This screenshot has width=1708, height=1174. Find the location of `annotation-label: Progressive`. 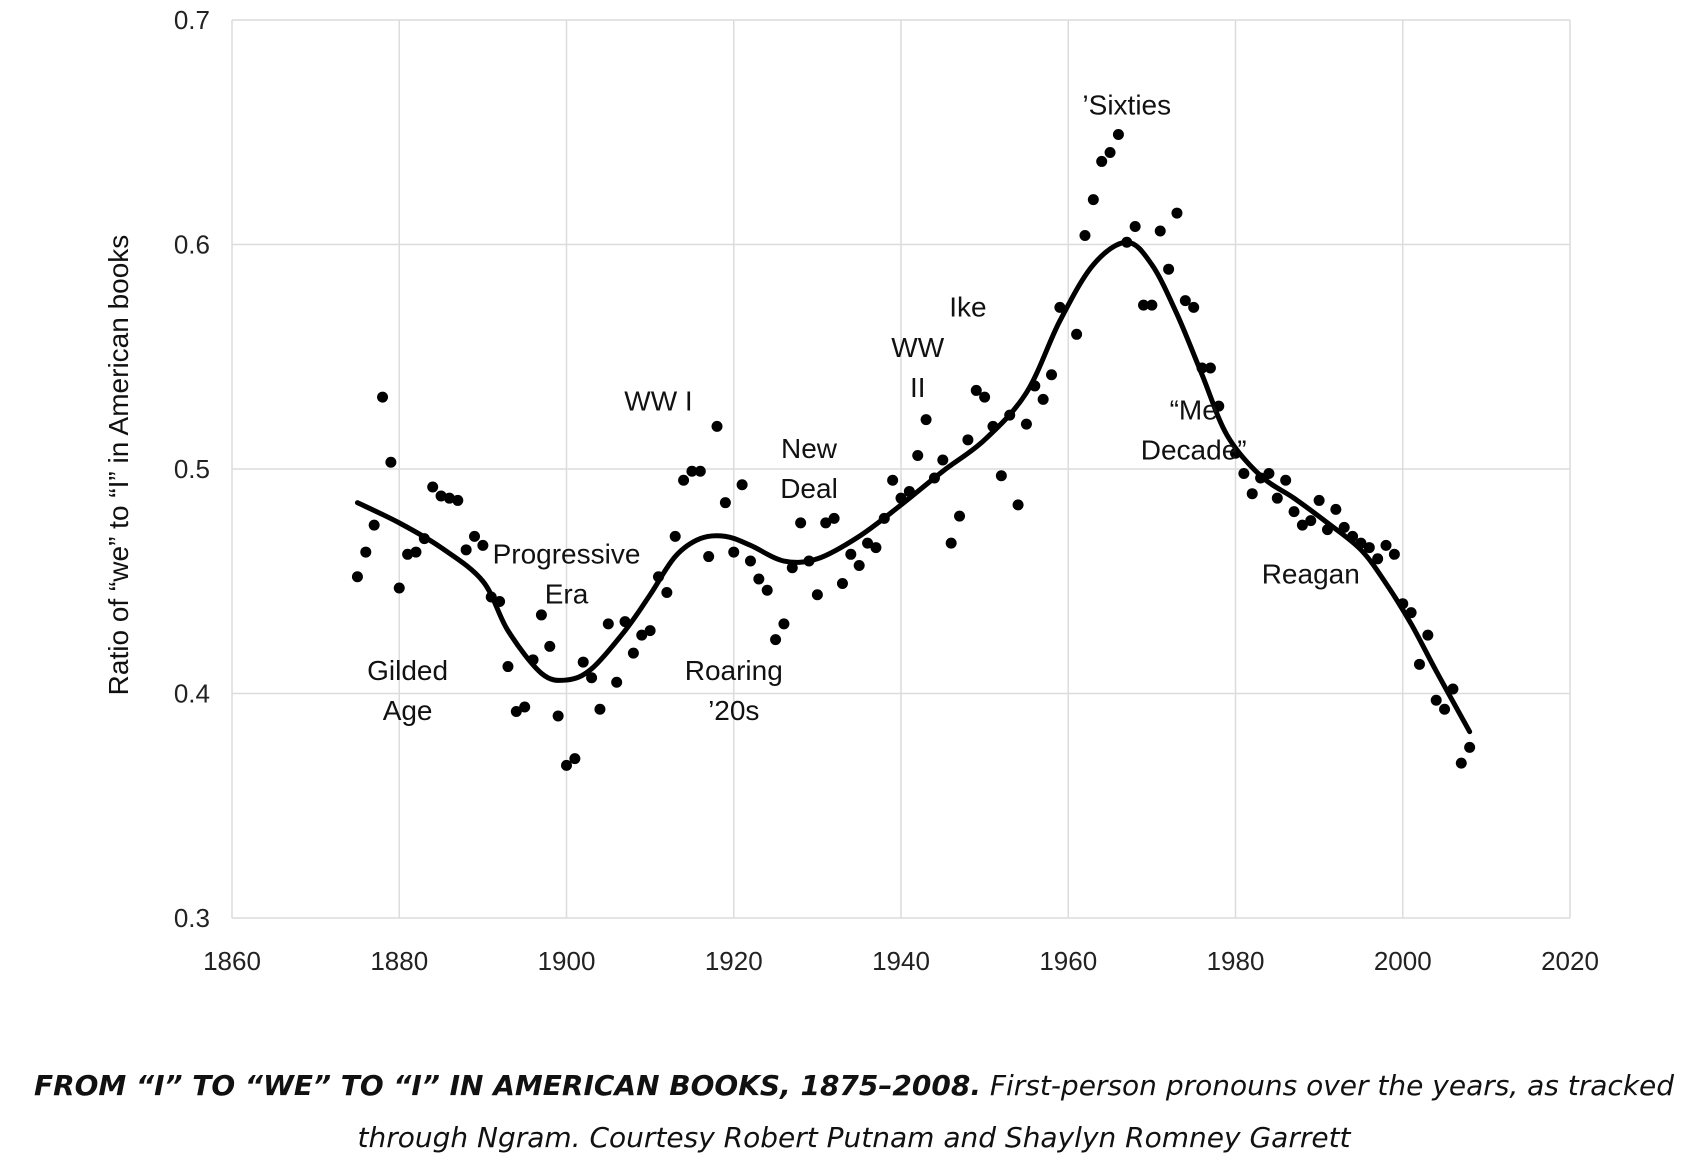

annotation-label: Progressive is located at coordinates (567, 553).